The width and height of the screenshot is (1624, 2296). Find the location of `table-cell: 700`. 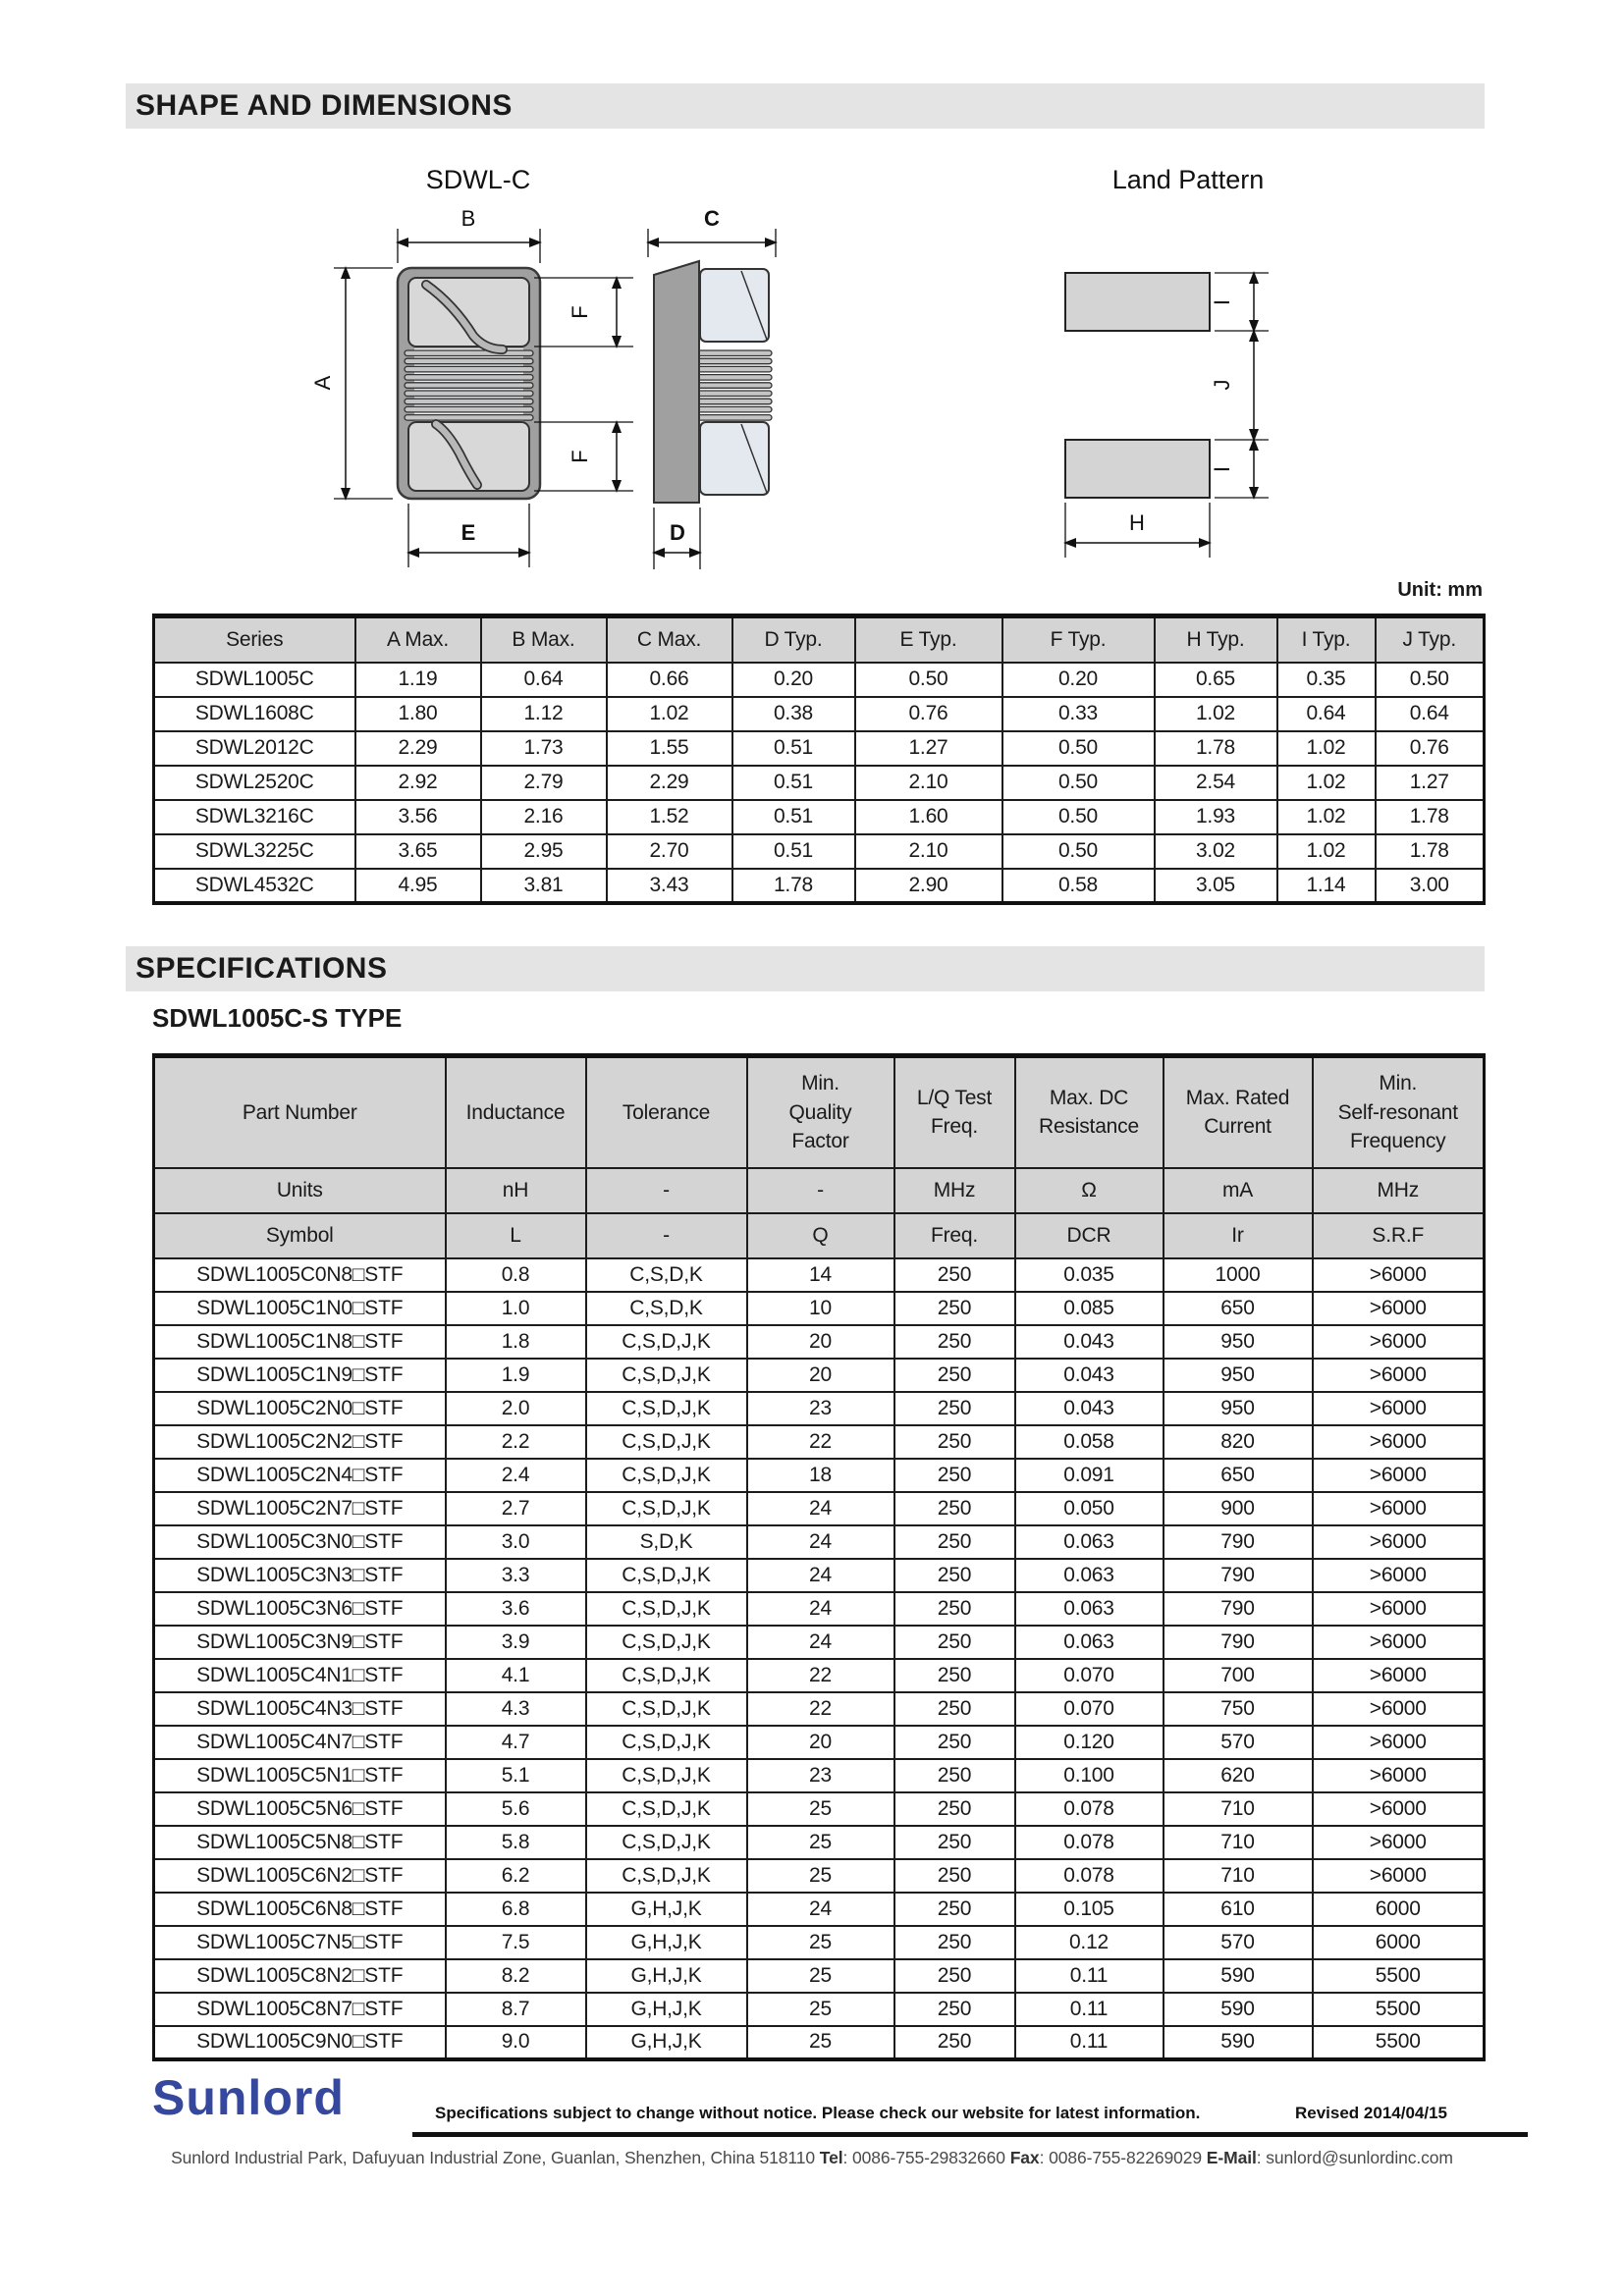

table-cell: 700 is located at coordinates (1238, 1675).